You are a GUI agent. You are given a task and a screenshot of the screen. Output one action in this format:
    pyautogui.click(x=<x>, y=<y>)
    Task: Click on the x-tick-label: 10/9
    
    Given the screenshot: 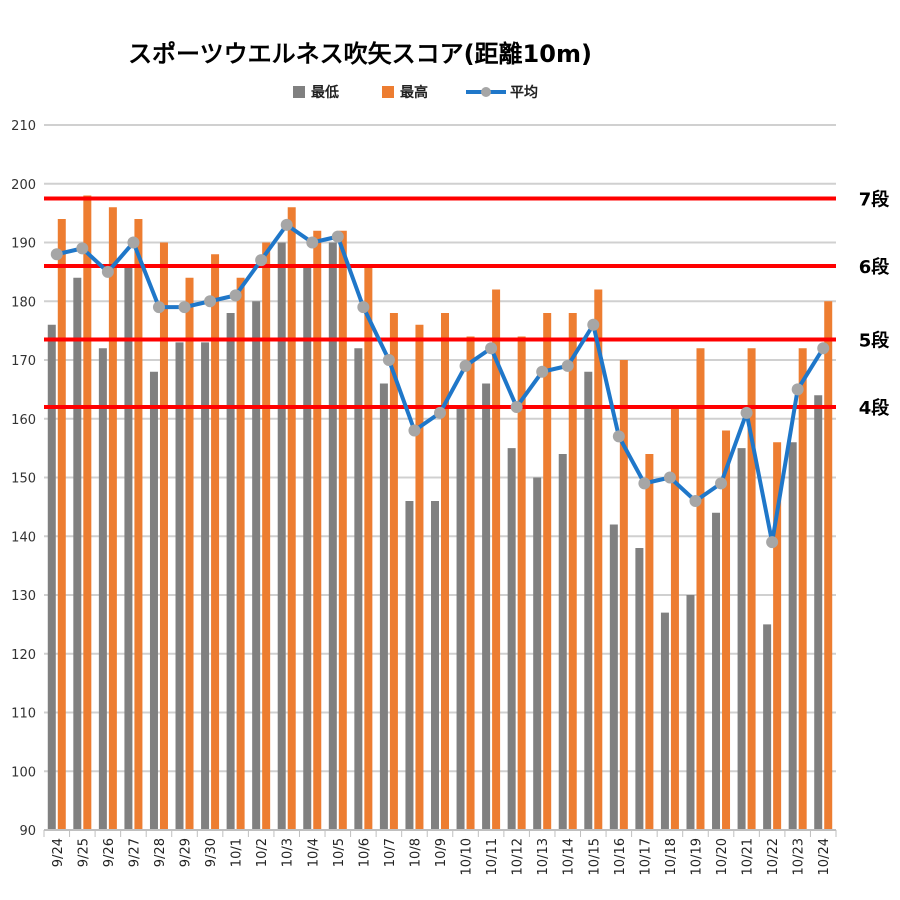 What is the action you would take?
    pyautogui.click(x=441, y=852)
    